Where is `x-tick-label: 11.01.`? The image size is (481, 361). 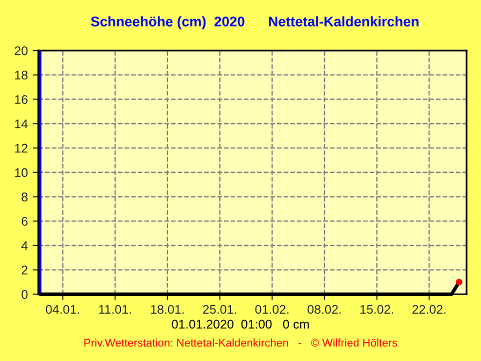 x-tick-label: 11.01. is located at coordinates (115, 309).